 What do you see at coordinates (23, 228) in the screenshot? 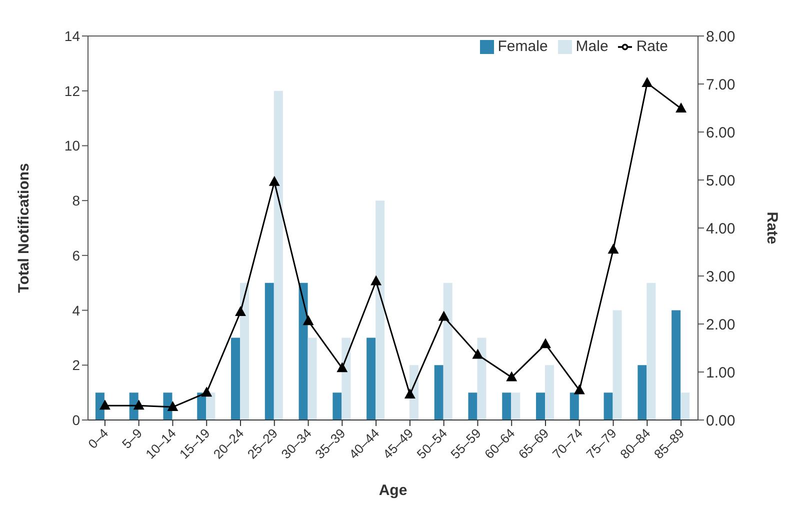
I see `y-axis-title: Total Notifications` at bounding box center [23, 228].